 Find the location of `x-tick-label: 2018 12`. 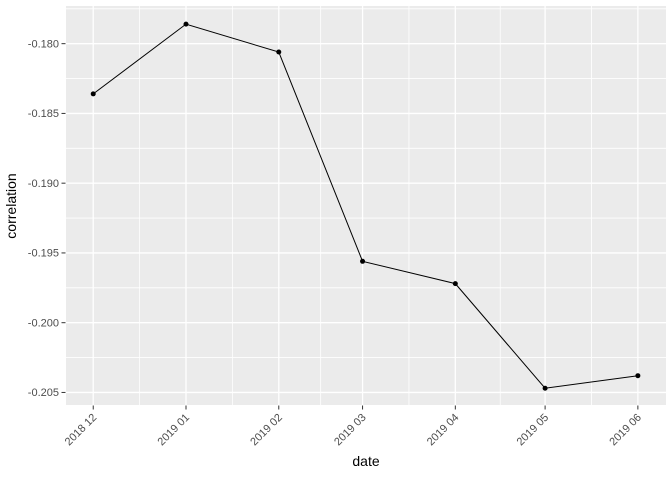

x-tick-label: 2018 12 is located at coordinates (81, 430).